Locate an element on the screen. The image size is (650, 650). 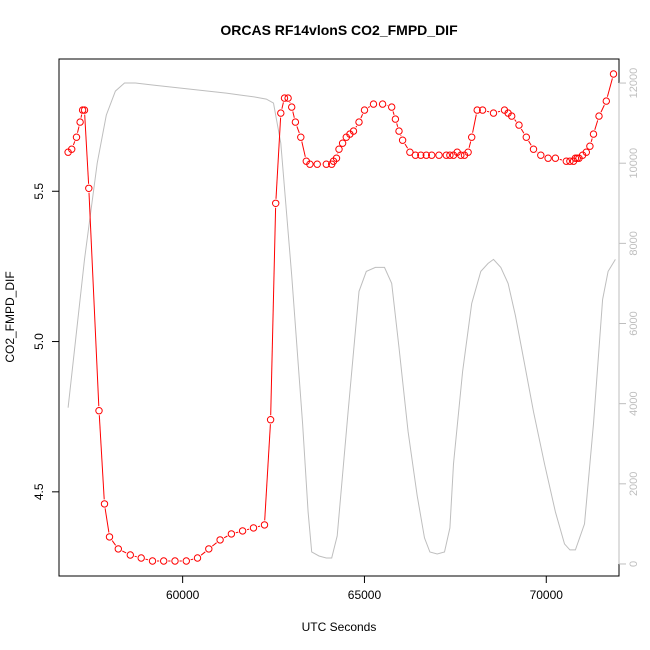
chart-title: ORCAS RF14vlonS CO2_FMPD_DIF is located at coordinates (339, 30).